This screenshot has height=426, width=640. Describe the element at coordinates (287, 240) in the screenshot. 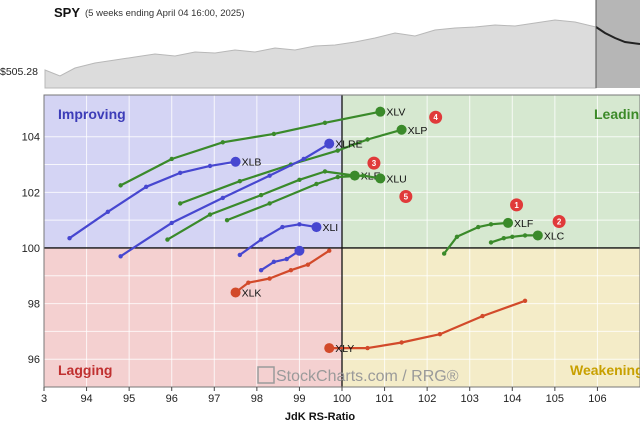

I see `series-xli: XLI` at that location.